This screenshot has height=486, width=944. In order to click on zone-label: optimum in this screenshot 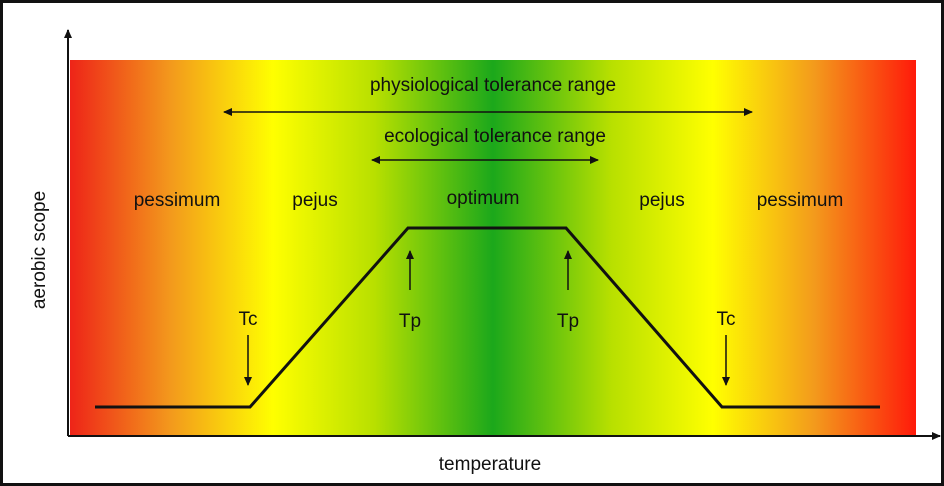, I will do `click(483, 198)`.